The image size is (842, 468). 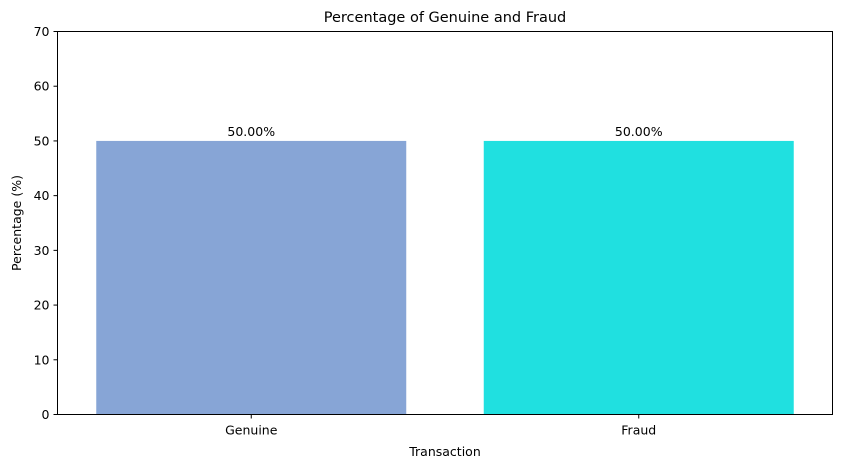 What do you see at coordinates (42, 31) in the screenshot?
I see `y-tick-label: 70` at bounding box center [42, 31].